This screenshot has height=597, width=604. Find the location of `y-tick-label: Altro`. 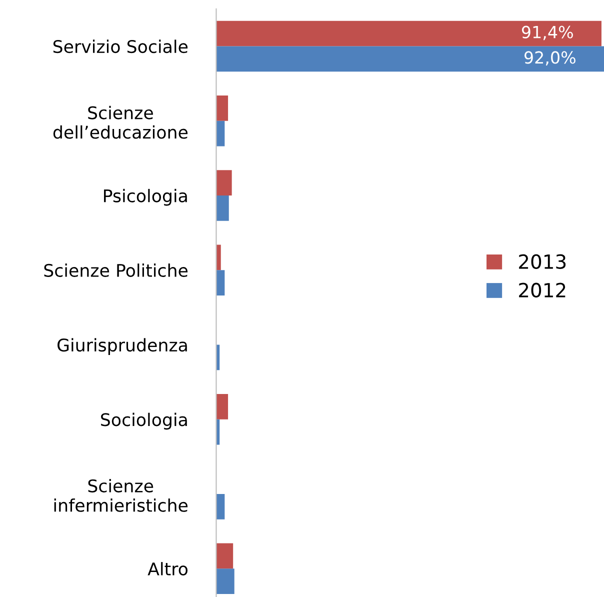

y-tick-label: Altro is located at coordinates (168, 569).